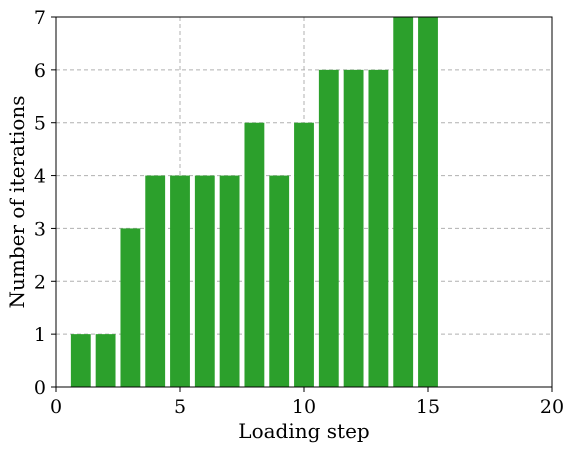  What do you see at coordinates (40, 124) in the screenshot?
I see `y-tick-label: 5` at bounding box center [40, 124].